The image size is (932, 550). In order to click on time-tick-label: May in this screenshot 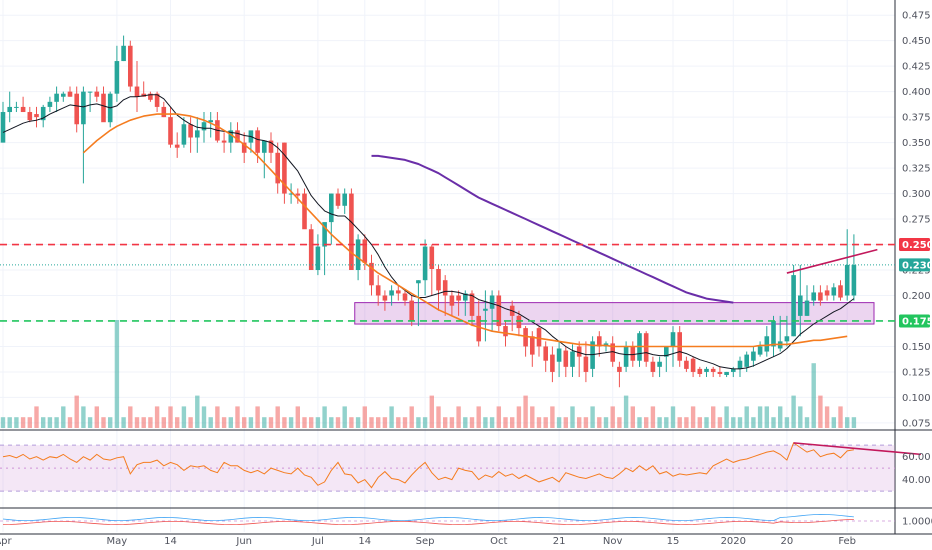, I will do `click(117, 541)`.